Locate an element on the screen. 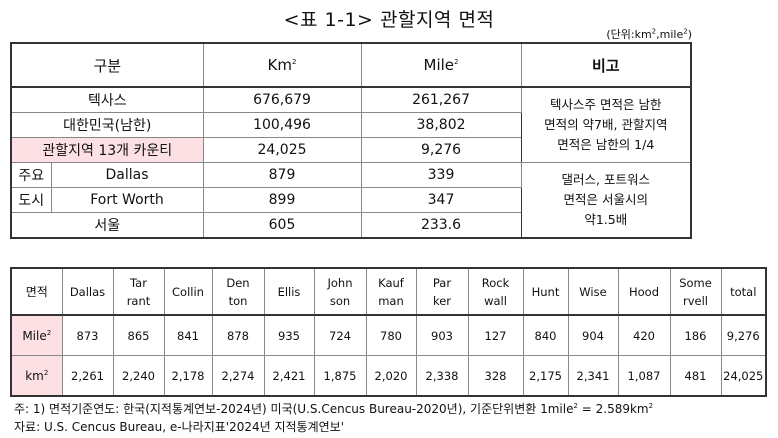 This screenshot has width=778, height=438. county-value: 481 is located at coordinates (695, 376).